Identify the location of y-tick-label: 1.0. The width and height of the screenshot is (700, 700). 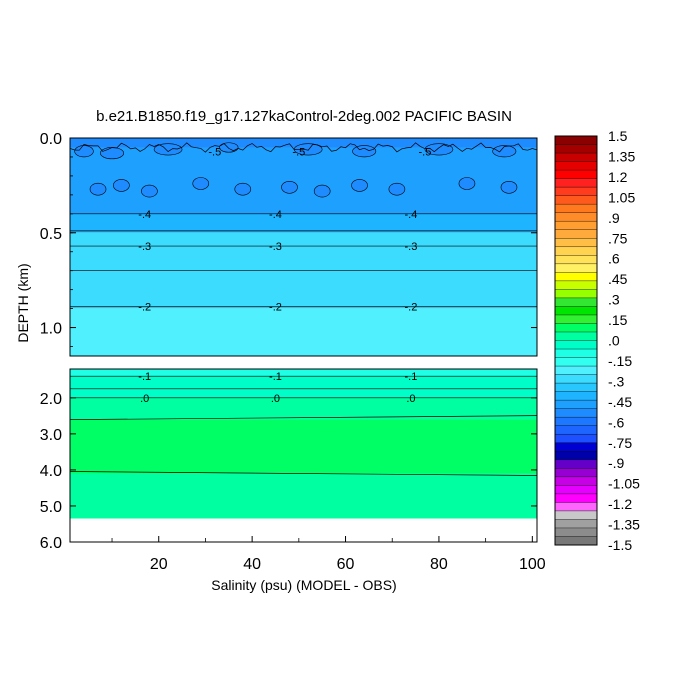
(51, 329).